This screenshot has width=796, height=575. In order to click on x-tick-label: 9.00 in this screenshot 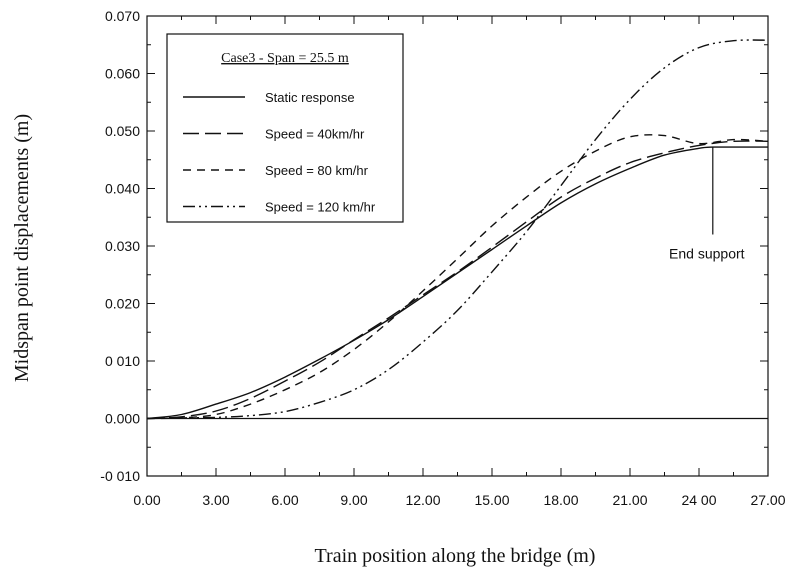, I will do `click(353, 500)`.